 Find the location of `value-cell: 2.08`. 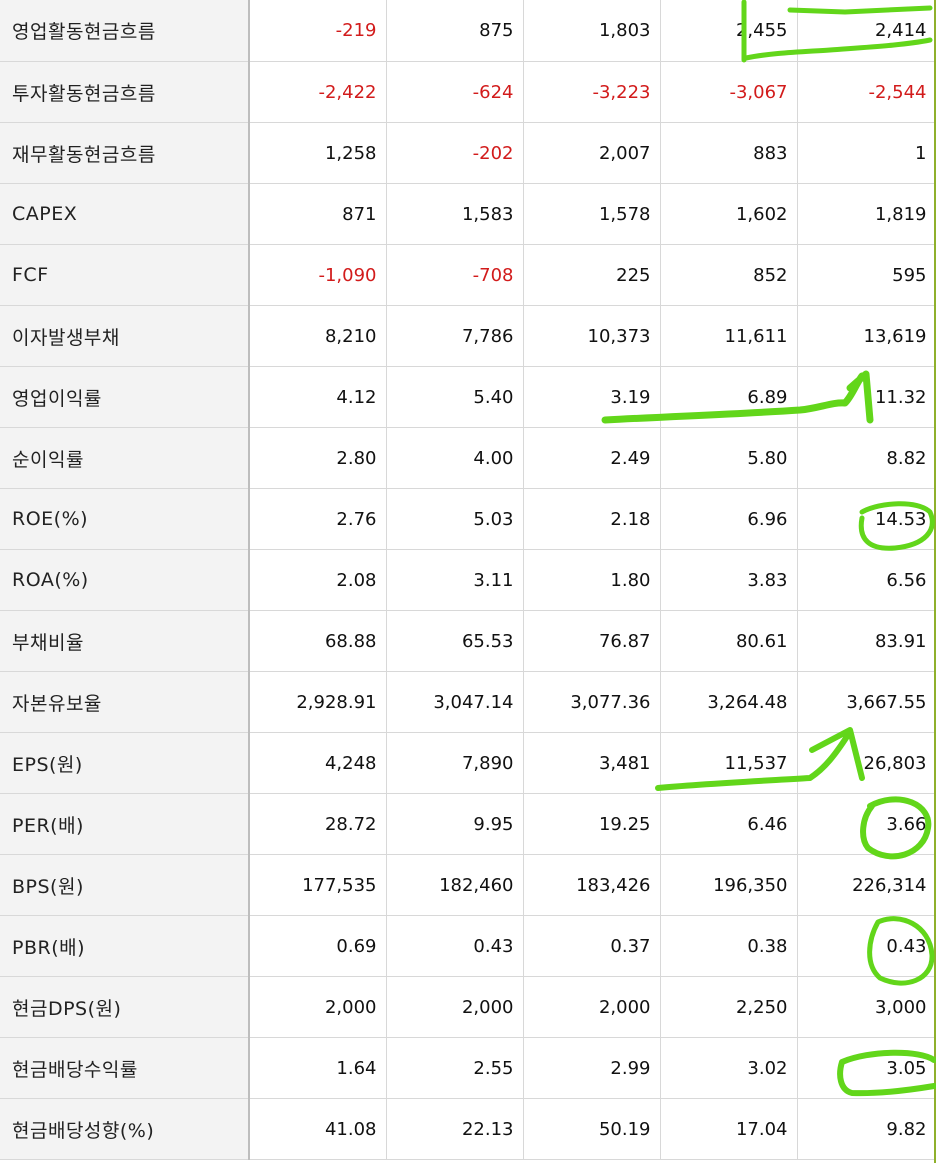

value-cell: 2.08 is located at coordinates (318, 580).